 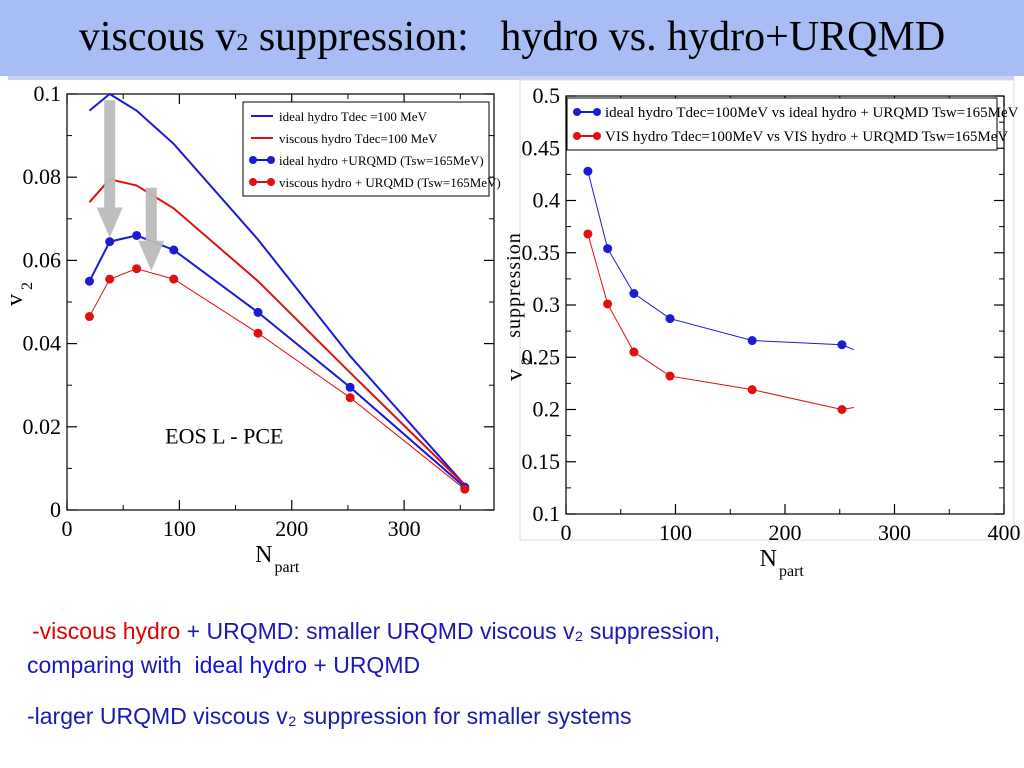 I want to click on title-underline, so click(x=511, y=78).